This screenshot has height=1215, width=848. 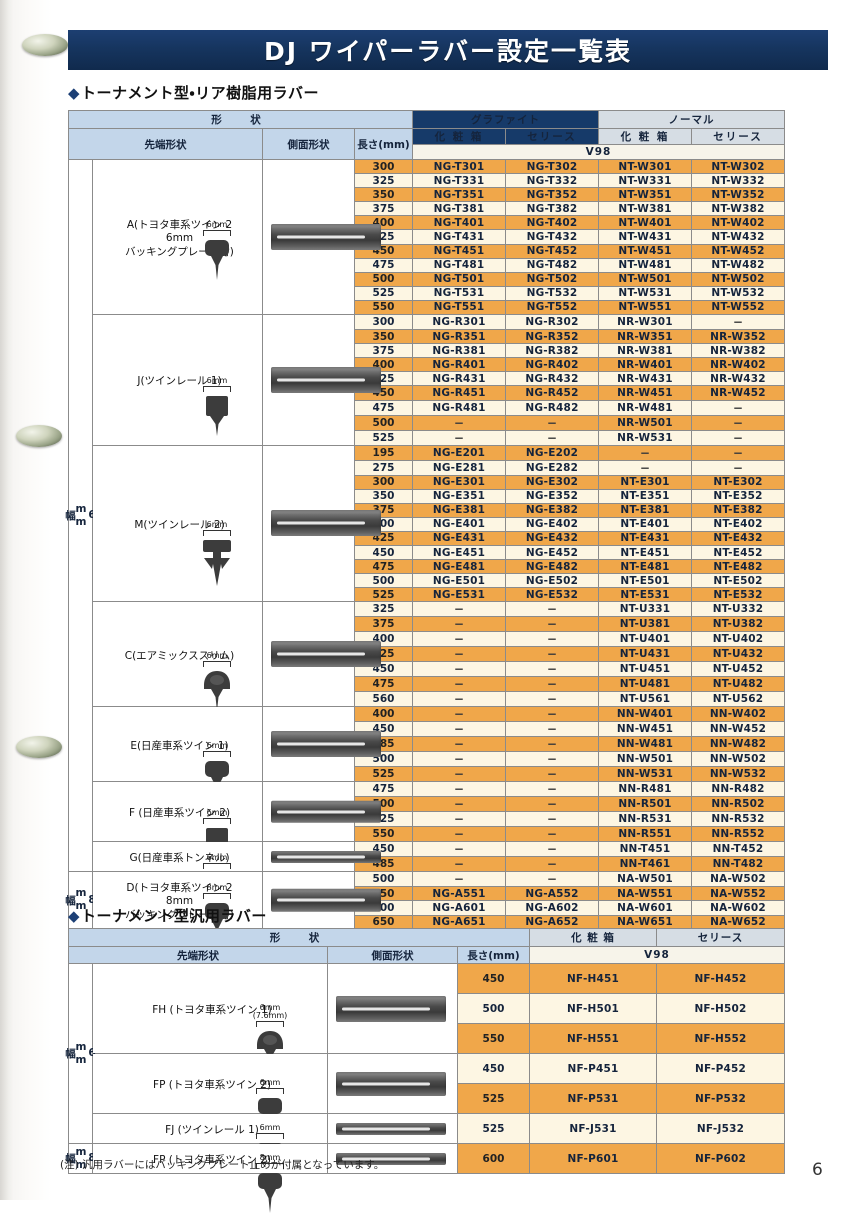 What do you see at coordinates (645, 729) in the screenshot?
I see `normal-box-code: NN-W451` at bounding box center [645, 729].